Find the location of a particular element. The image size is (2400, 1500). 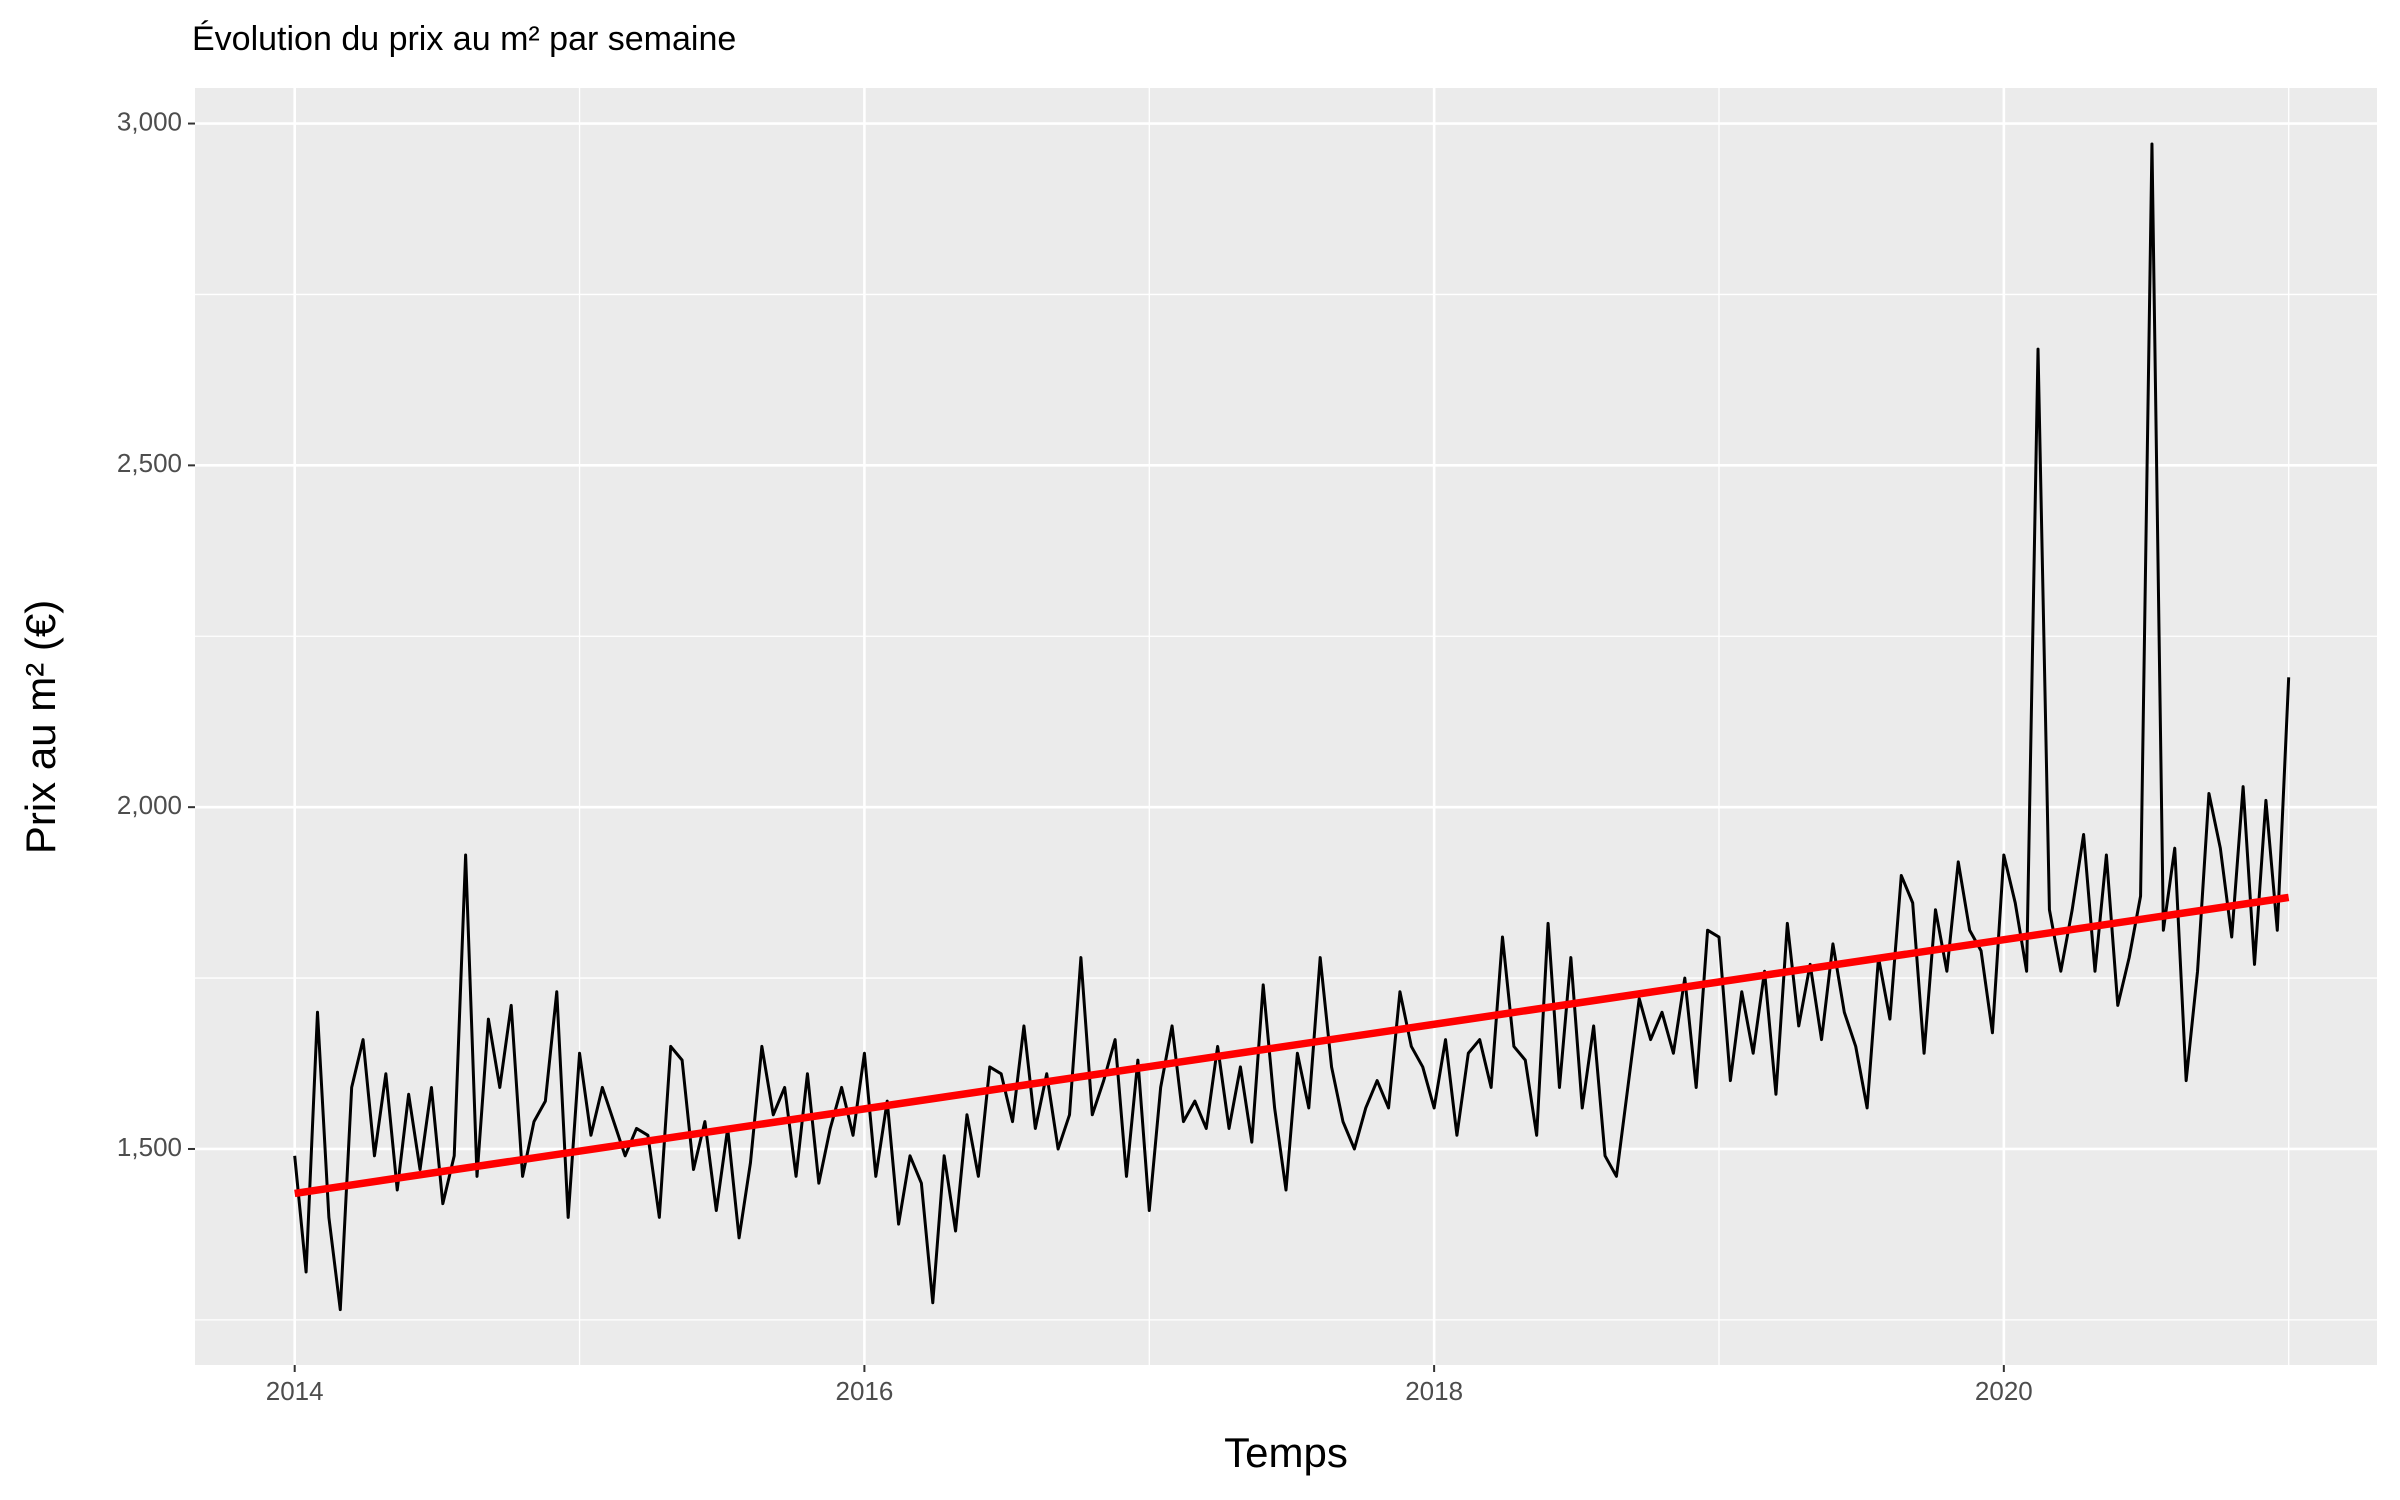

y-tick-label: 1,500 is located at coordinates (149, 1147).